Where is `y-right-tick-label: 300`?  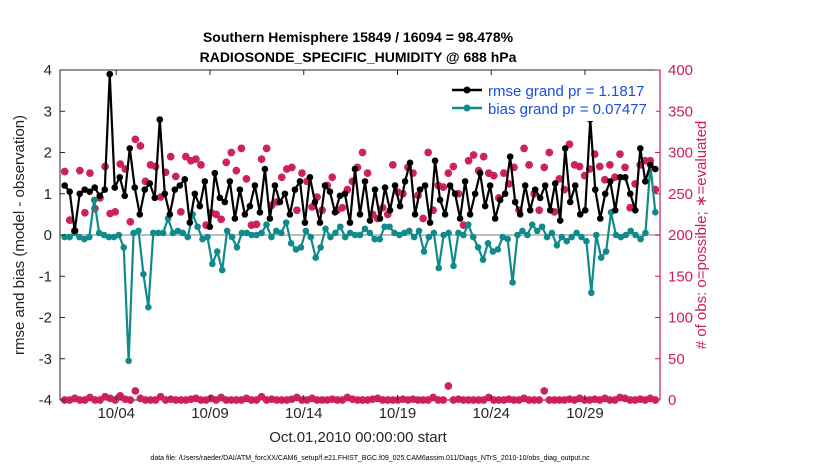 y-right-tick-label: 300 is located at coordinates (680, 153).